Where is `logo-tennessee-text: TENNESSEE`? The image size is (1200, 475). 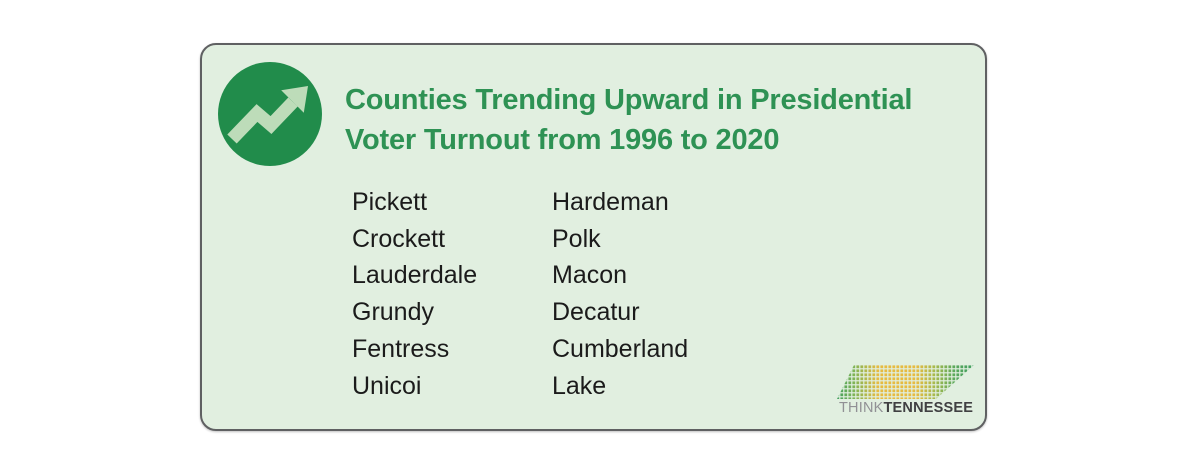 logo-tennessee-text: TENNESSEE is located at coordinates (928, 408).